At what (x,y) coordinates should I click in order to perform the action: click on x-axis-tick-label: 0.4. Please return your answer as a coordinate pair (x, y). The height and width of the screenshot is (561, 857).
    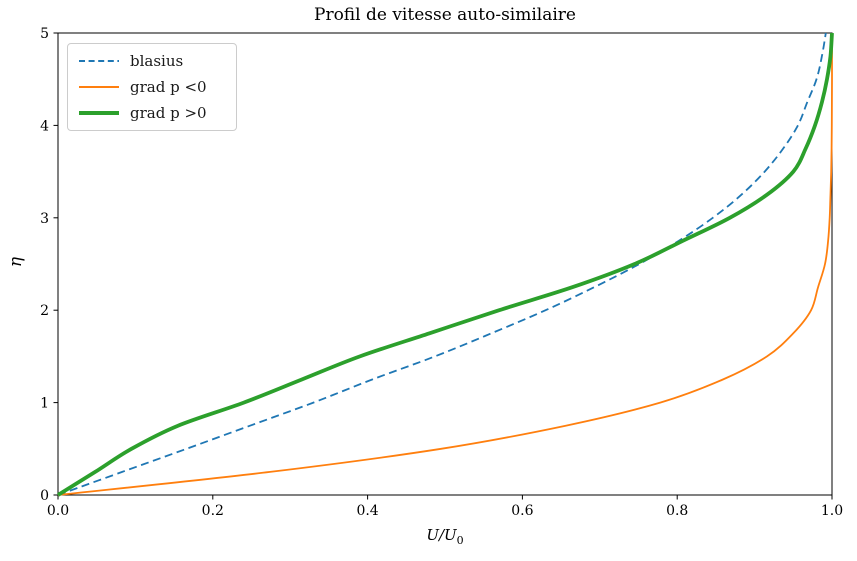
    Looking at the image, I should click on (367, 511).